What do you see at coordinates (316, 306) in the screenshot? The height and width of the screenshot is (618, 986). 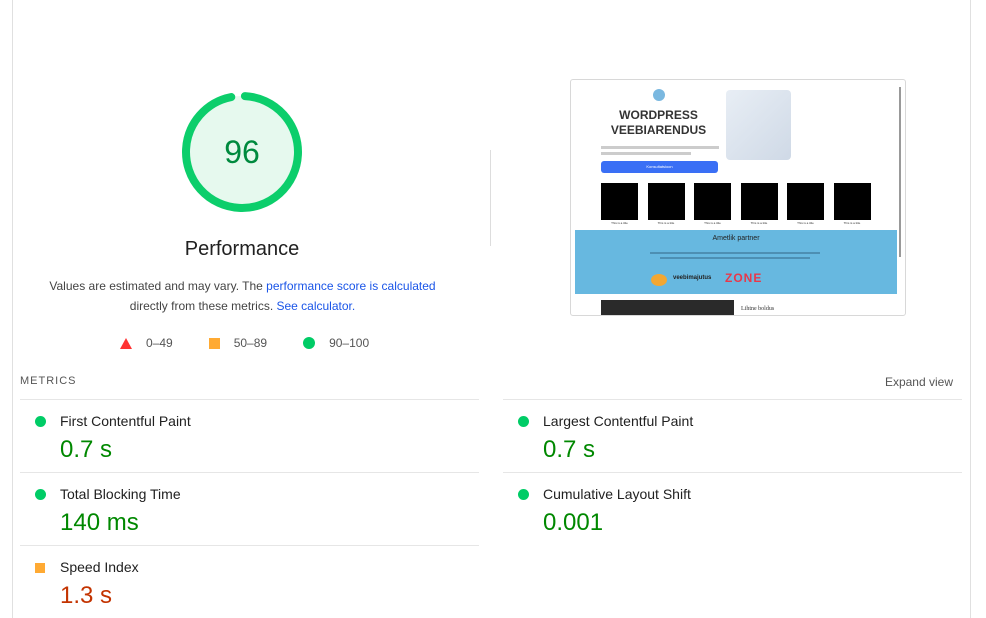 I see `calculator-link: See calculator.` at bounding box center [316, 306].